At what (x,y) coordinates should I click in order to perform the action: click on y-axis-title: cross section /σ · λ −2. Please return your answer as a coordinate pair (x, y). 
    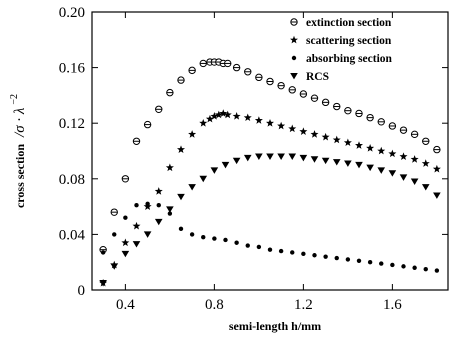
    Looking at the image, I should click on (18, 151).